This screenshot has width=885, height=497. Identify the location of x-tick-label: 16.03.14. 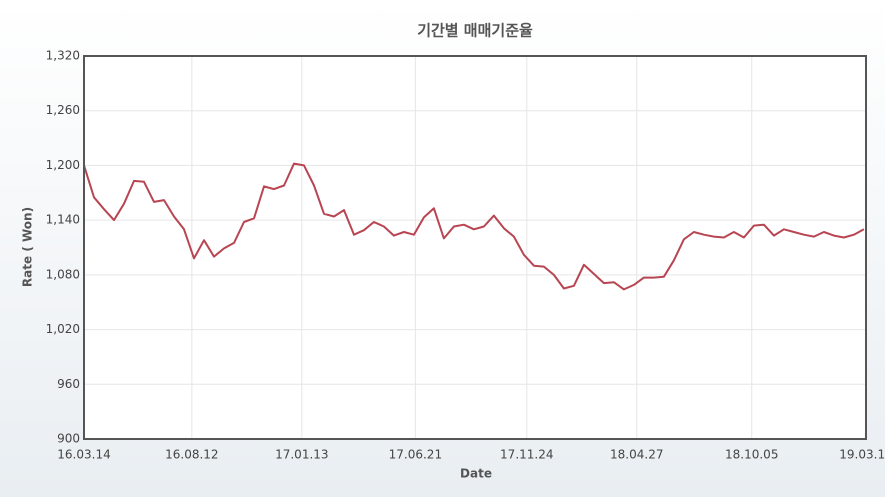
(83, 455).